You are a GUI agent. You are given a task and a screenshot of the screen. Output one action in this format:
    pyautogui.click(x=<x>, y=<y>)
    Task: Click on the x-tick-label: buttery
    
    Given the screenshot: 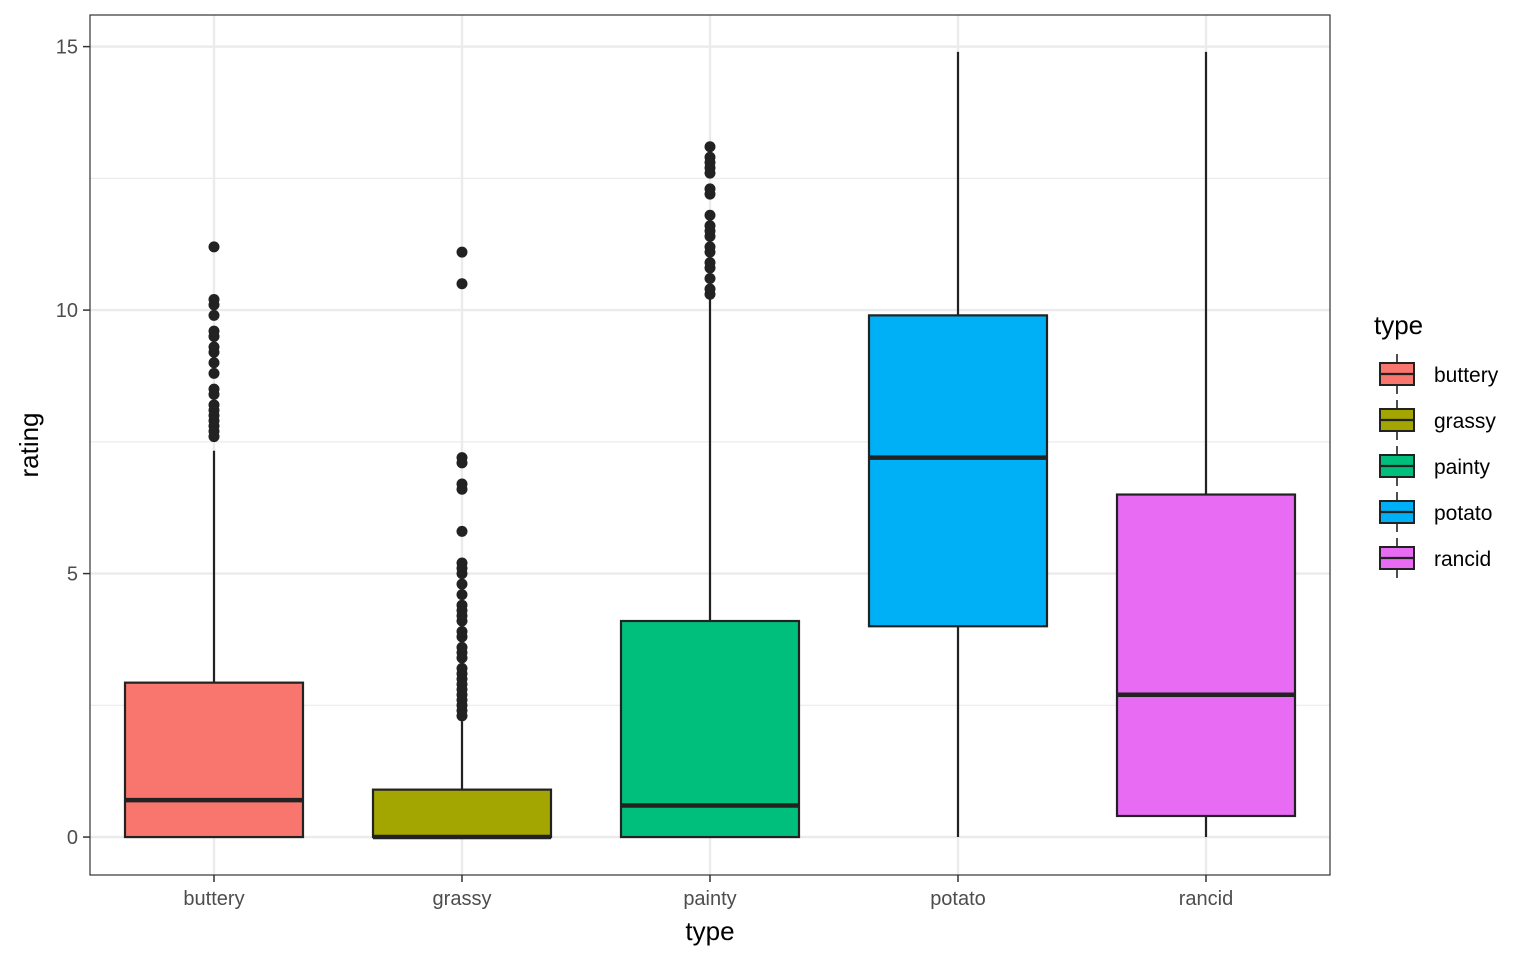 What is the action you would take?
    pyautogui.click(x=213, y=899)
    